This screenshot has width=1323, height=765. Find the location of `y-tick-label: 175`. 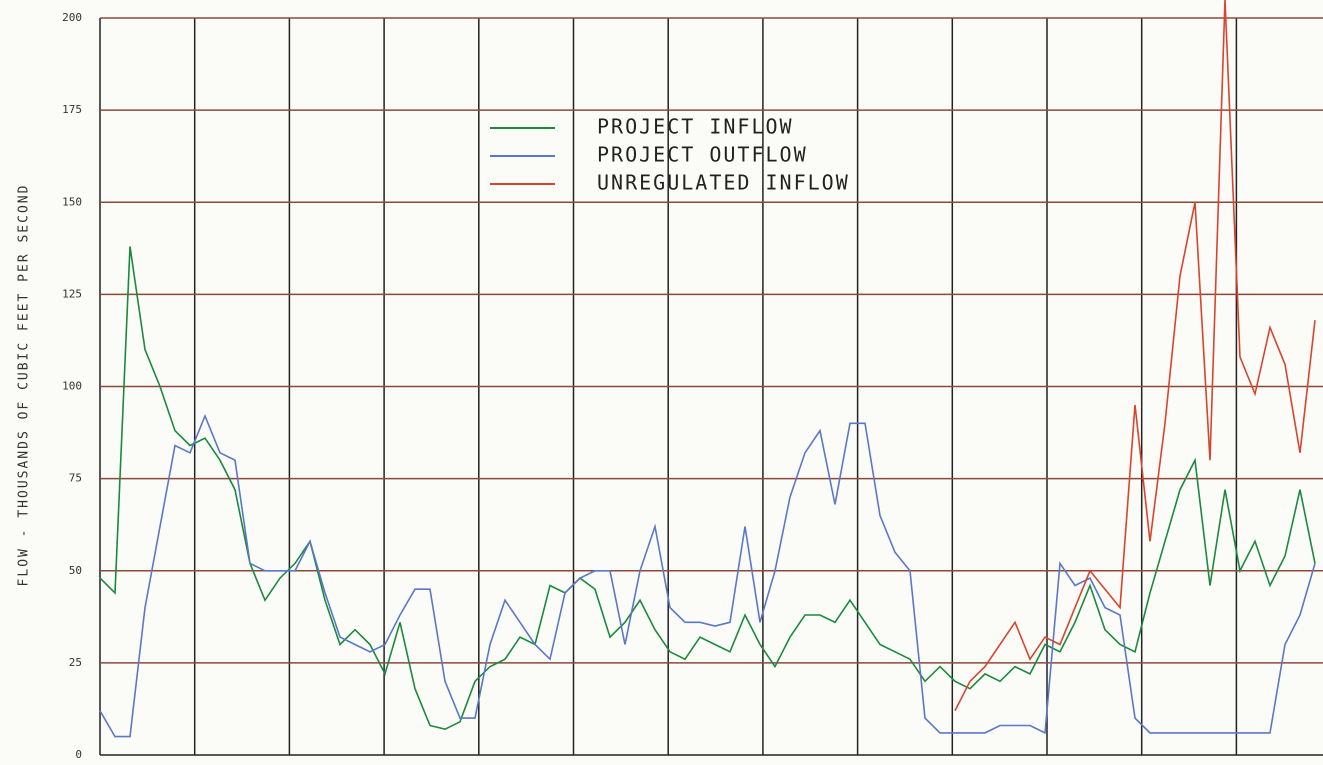

y-tick-label: 175 is located at coordinates (72, 109).